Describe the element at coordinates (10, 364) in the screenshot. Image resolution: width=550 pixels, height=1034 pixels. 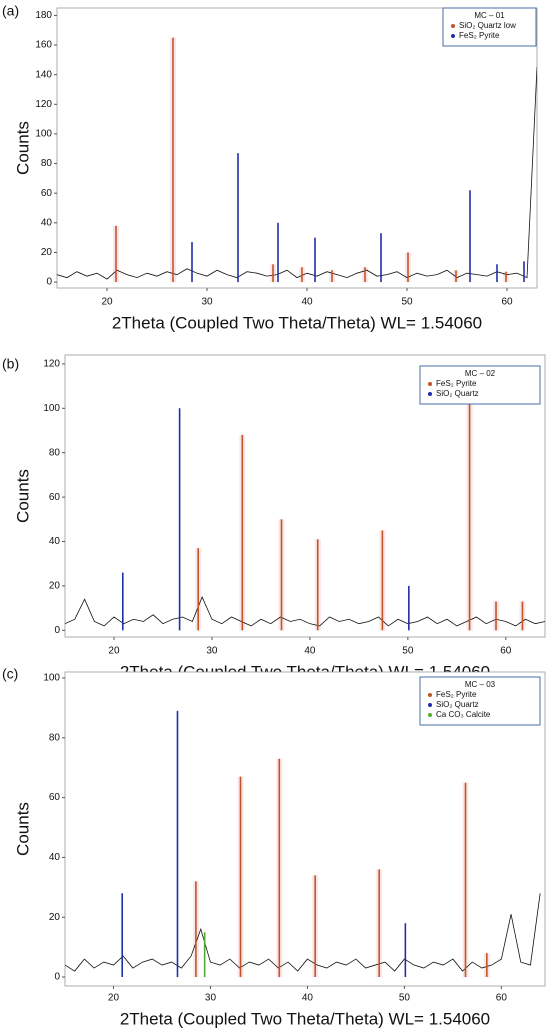
I see `panel-label: (b)` at that location.